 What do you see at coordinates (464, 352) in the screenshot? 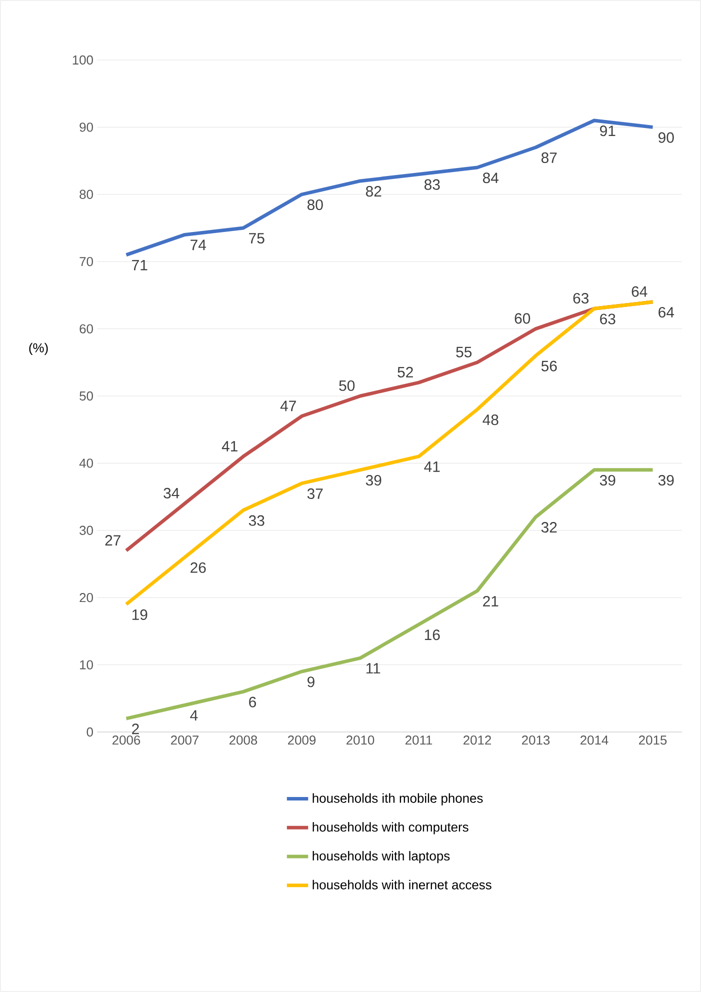
I see `data-label: 55` at bounding box center [464, 352].